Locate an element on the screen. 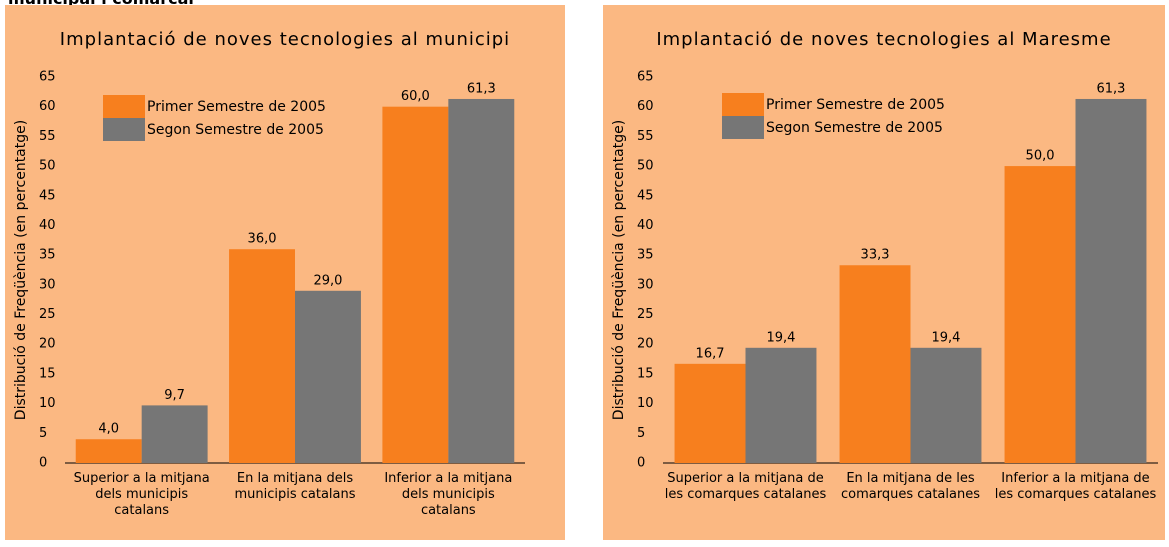  x-tick-label: En la mitjana dels municipis catalans is located at coordinates (295, 486).